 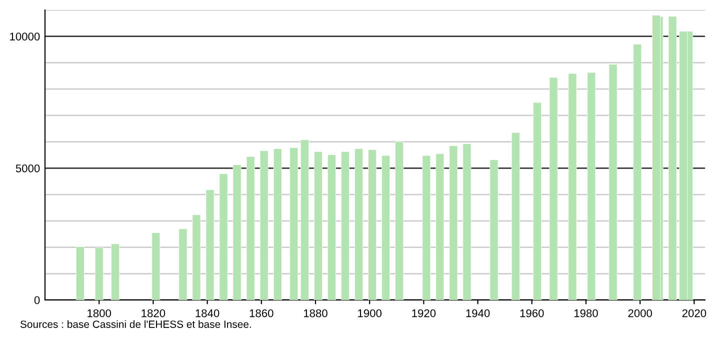 What do you see at coordinates (586, 313) in the screenshot?
I see `x-tick-label: 1980` at bounding box center [586, 313].